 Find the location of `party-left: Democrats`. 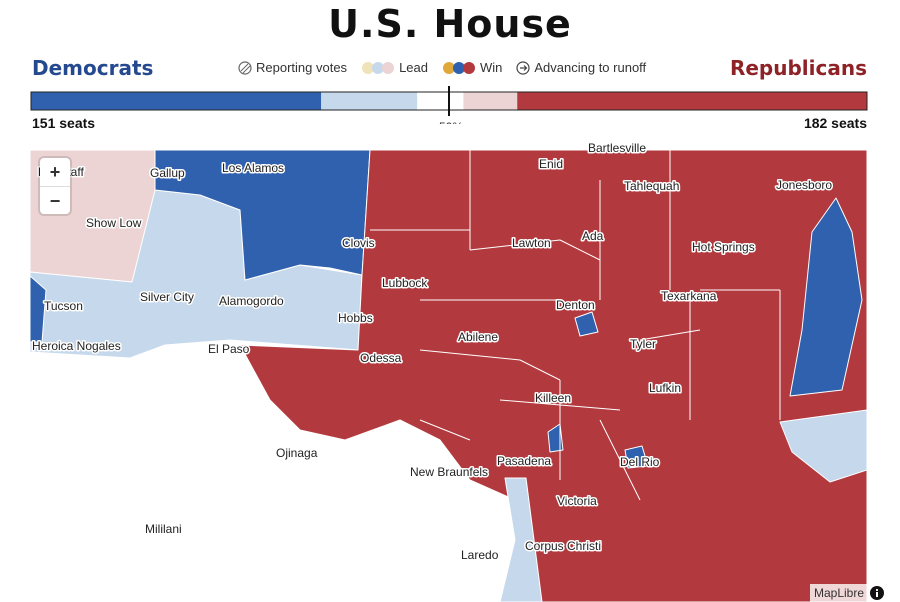

party-left: Democrats is located at coordinates (93, 68).